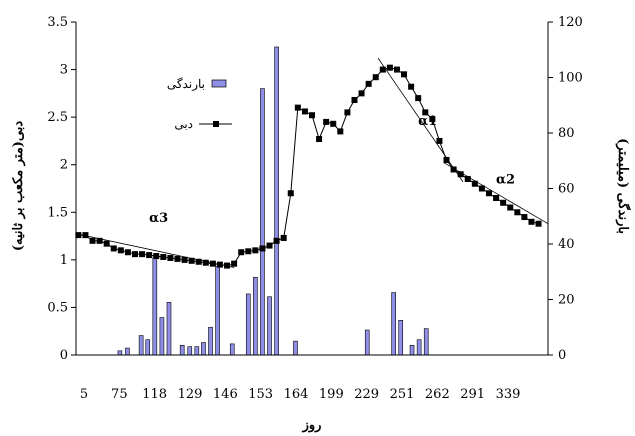  What do you see at coordinates (566, 300) in the screenshot?
I see `y-right-tick-label: 20` at bounding box center [566, 300].